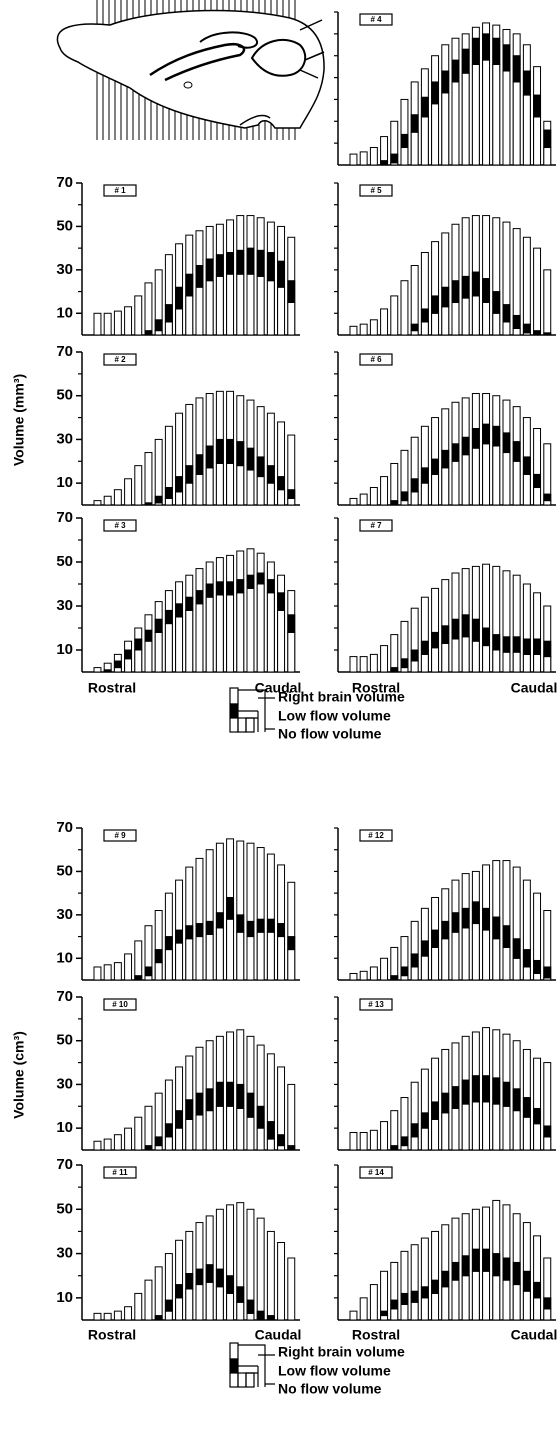  I want to click on y-tick-label: 30, so click(64, 914).